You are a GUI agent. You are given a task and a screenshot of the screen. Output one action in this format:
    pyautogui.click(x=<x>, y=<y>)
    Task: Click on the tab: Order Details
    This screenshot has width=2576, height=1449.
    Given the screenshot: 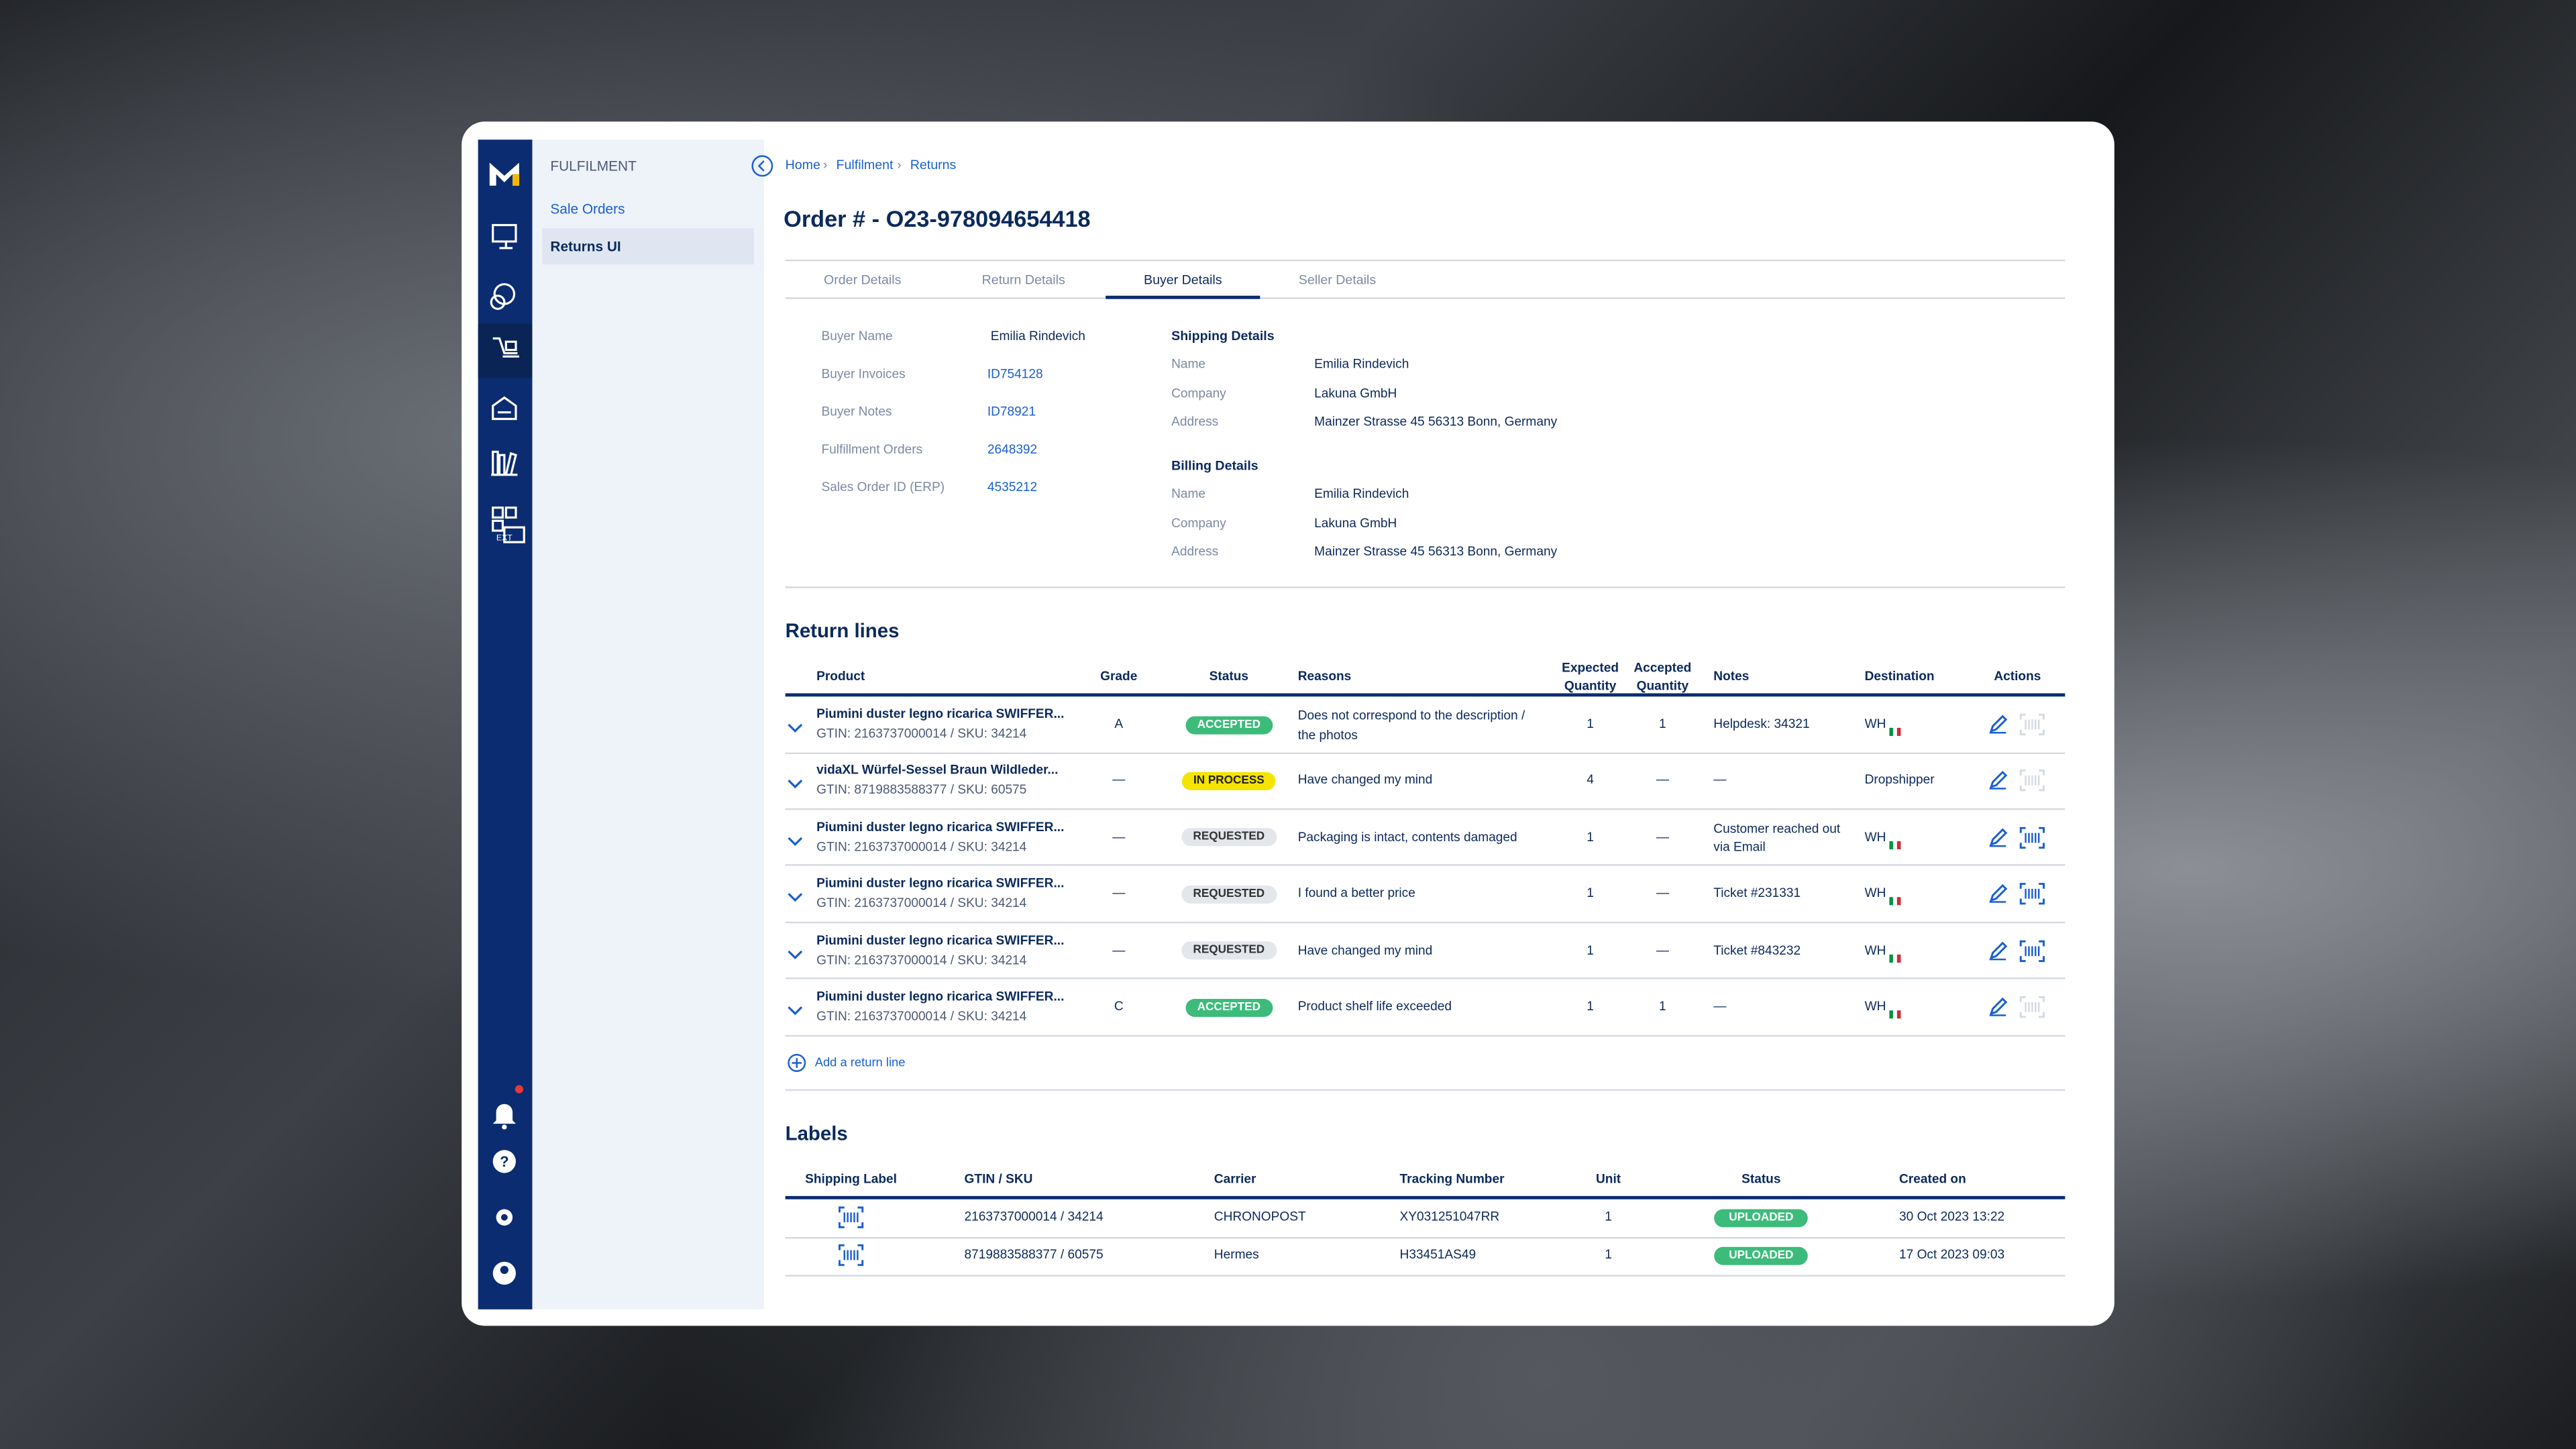 What is the action you would take?
    pyautogui.click(x=863, y=280)
    